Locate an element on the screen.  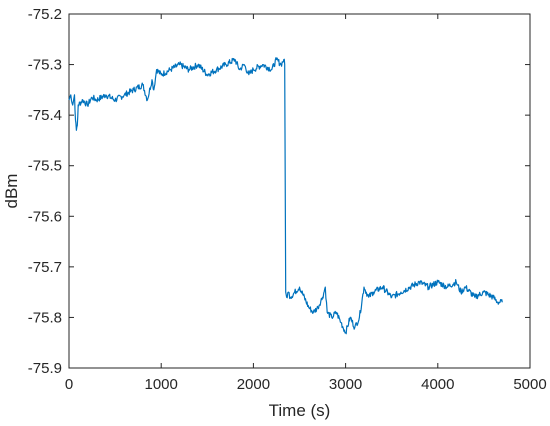
y-axis-label: dBm is located at coordinates (11, 191).